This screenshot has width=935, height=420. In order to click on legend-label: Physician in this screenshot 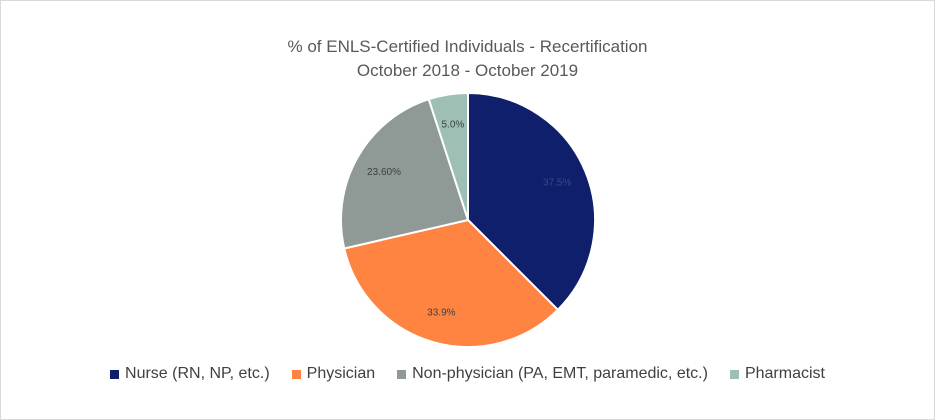, I will do `click(341, 373)`.